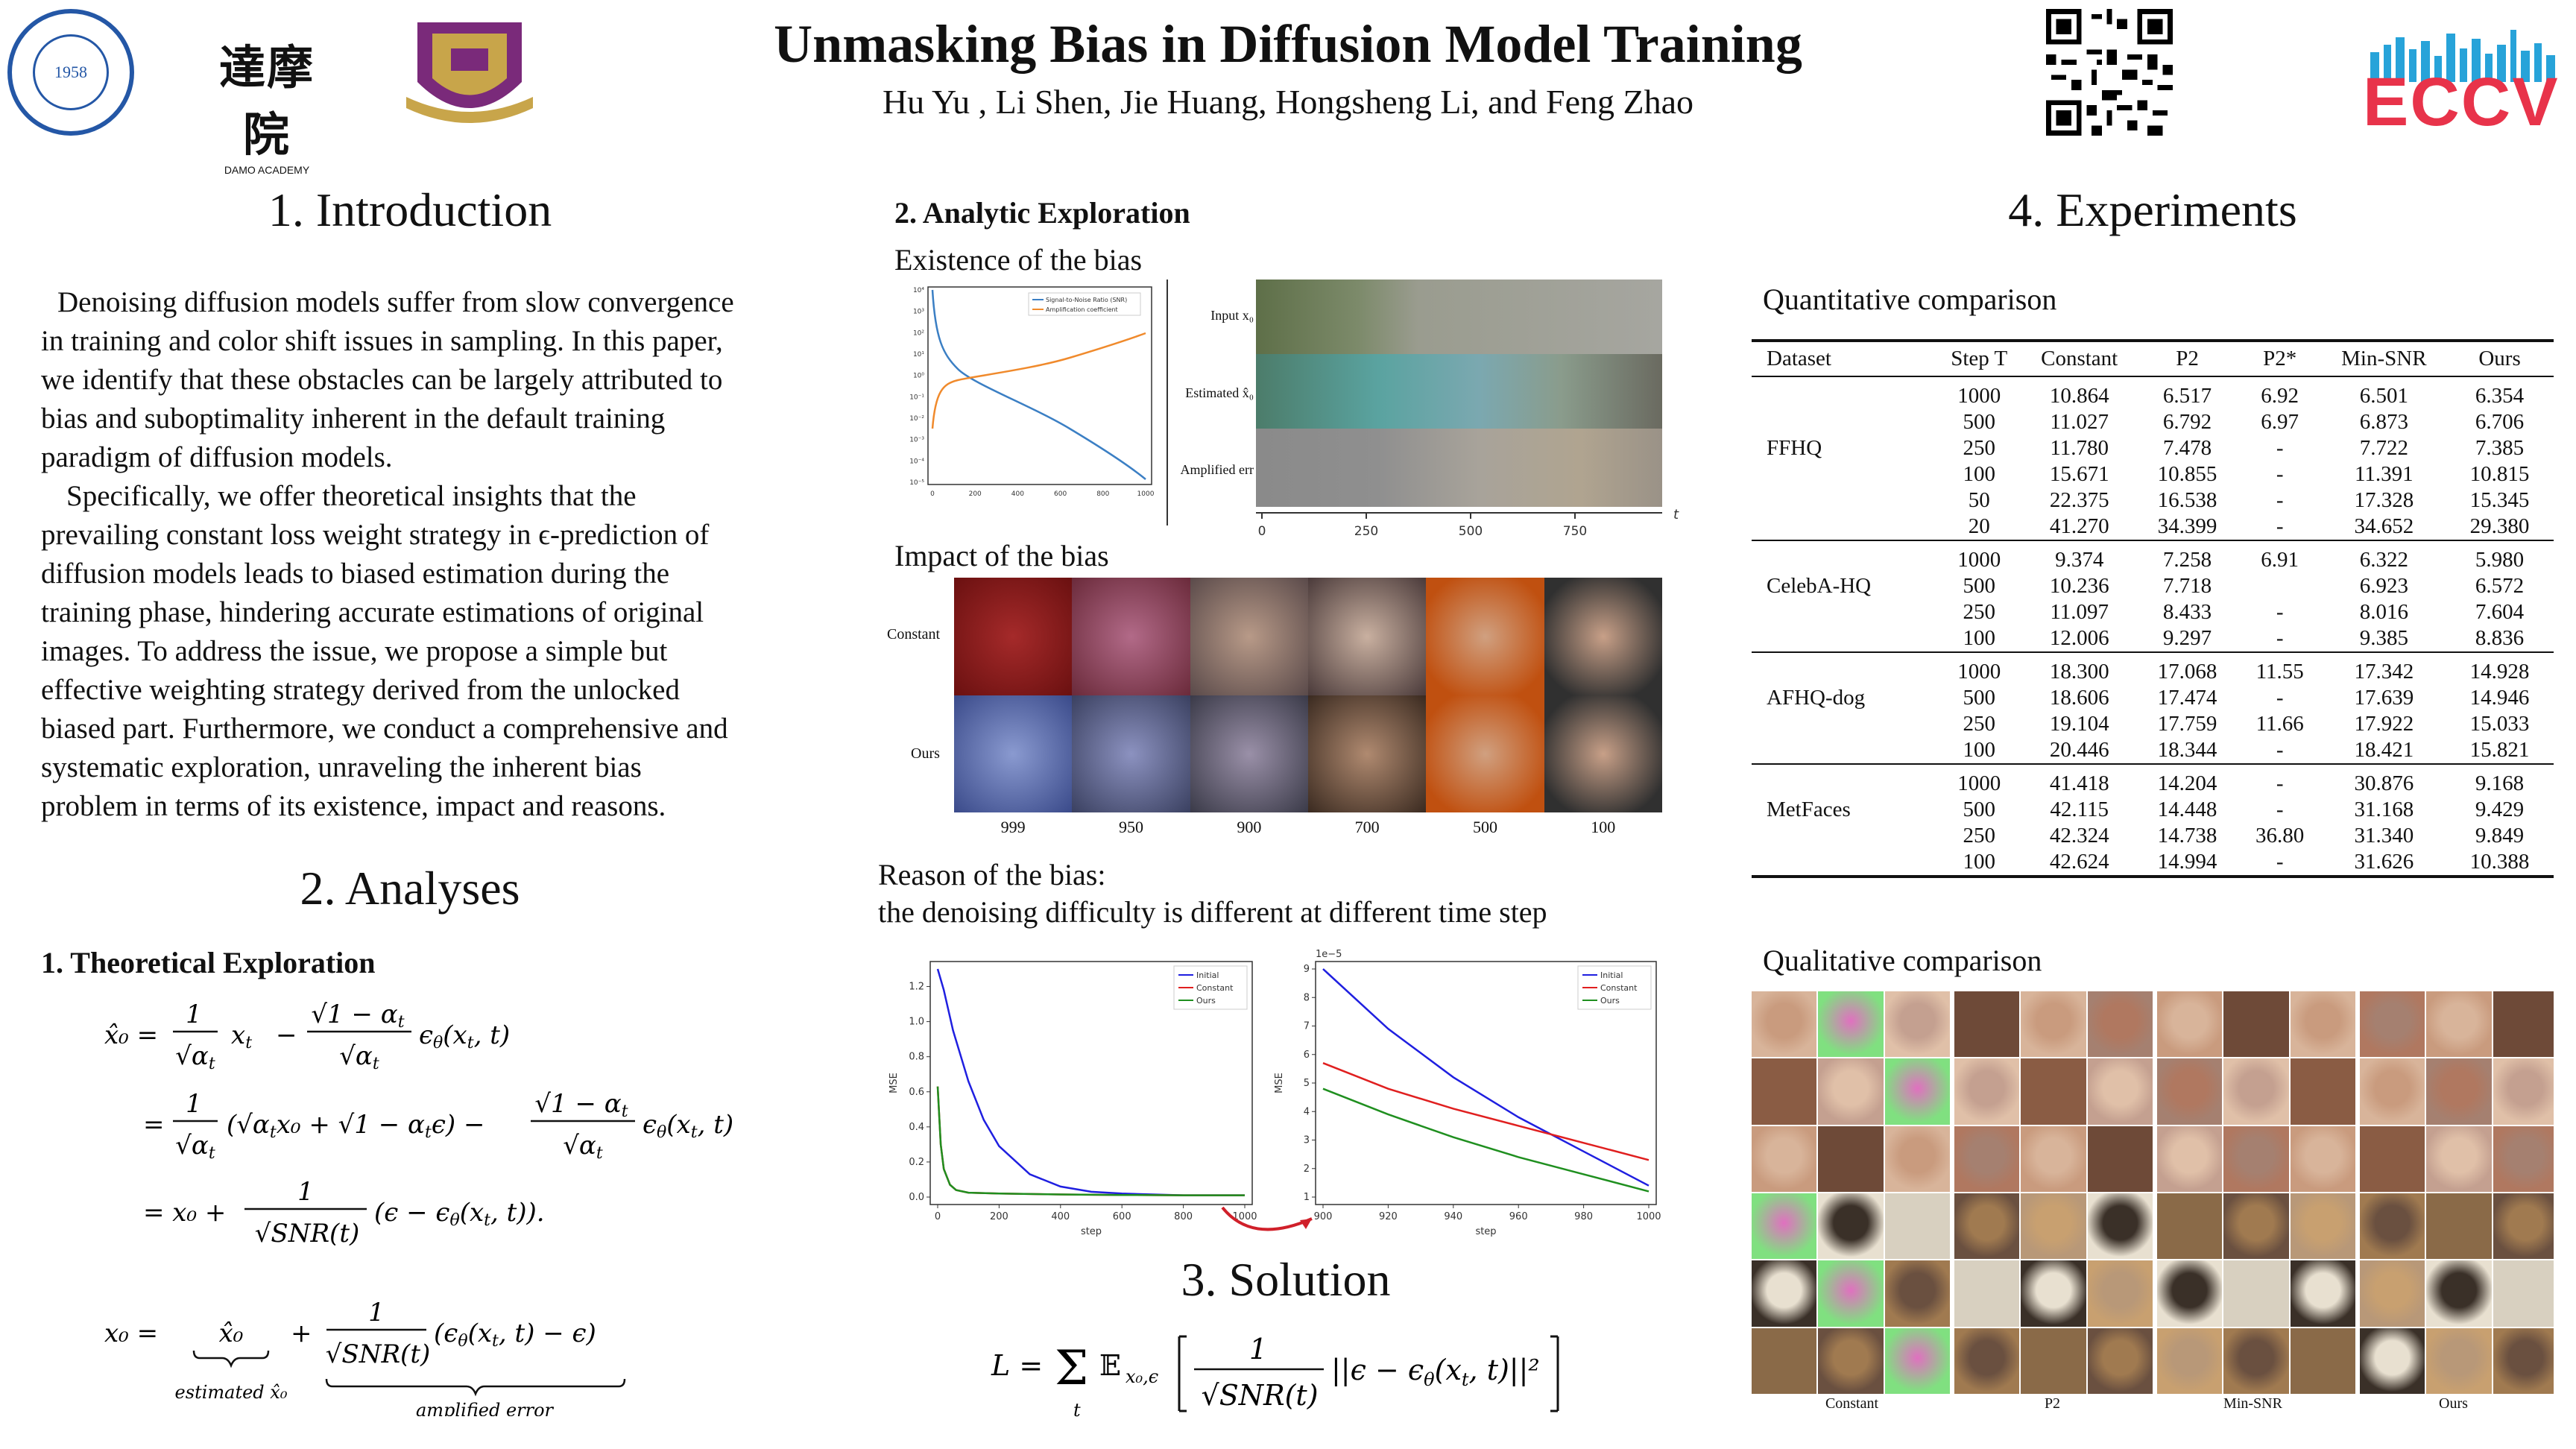  Describe the element at coordinates (1435, 1372) in the screenshot. I see `svg-text: ||ϵ − ϵθ(xt, t)||²` at that location.